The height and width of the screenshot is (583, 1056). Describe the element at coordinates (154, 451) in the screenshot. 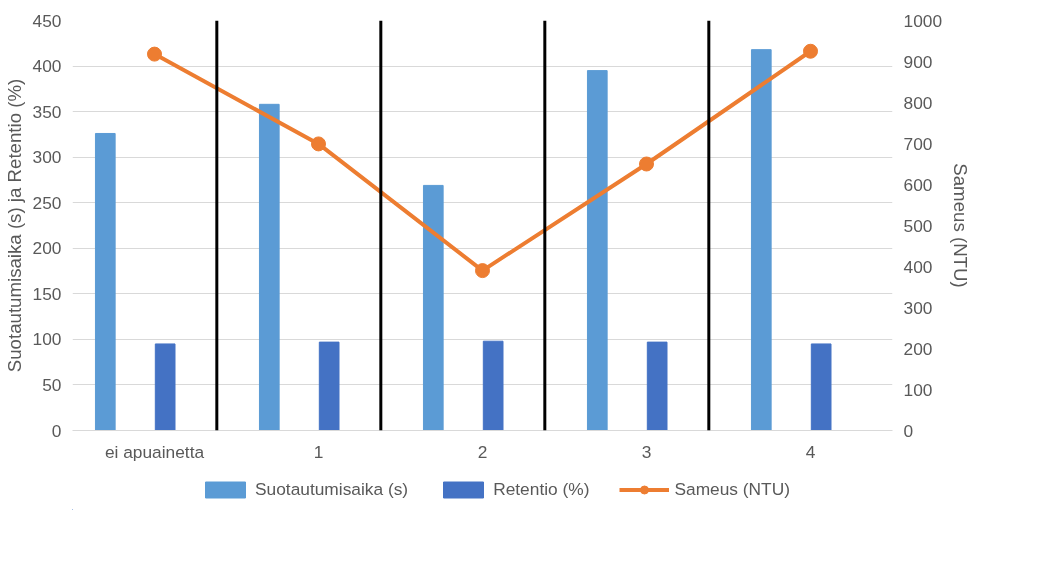

I see `x-tick-label: ei apuainetta` at that location.